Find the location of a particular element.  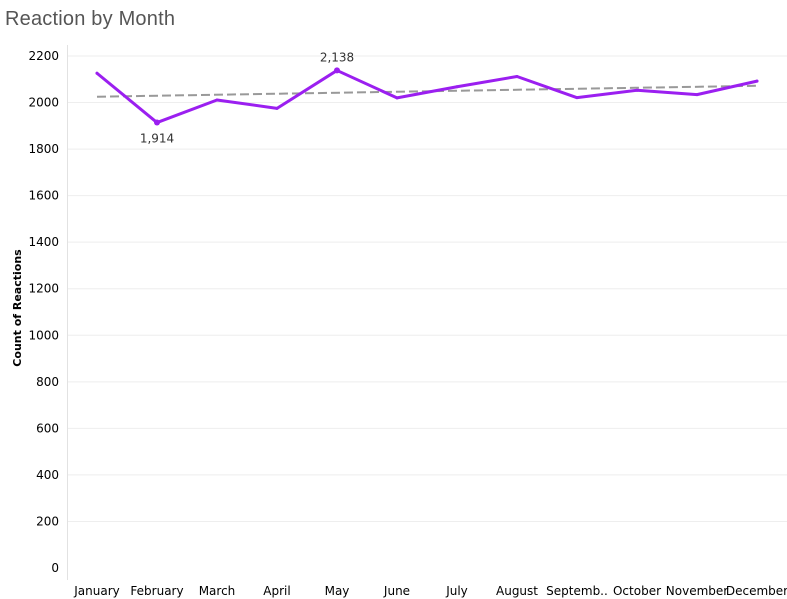

y-tick-label: 1600 is located at coordinates (43, 196).